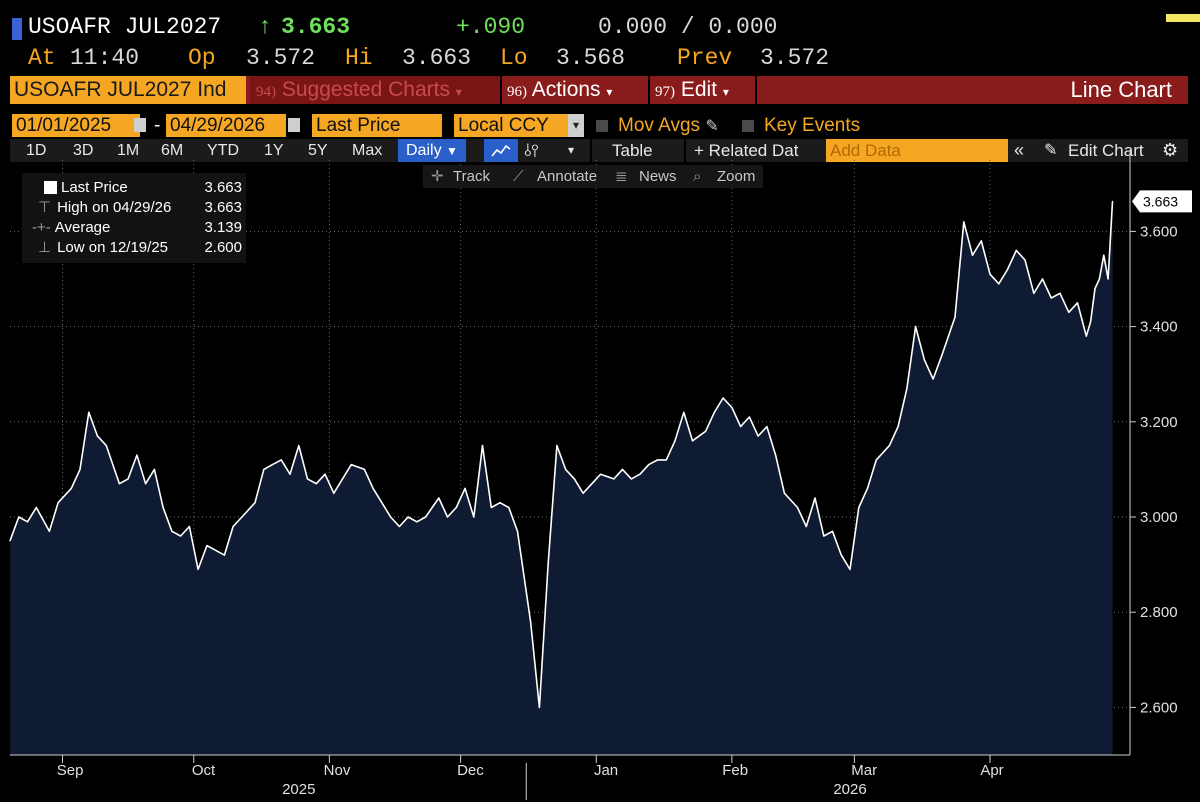 The width and height of the screenshot is (1200, 802). What do you see at coordinates (685, 150) in the screenshot?
I see `toolbar-divider` at bounding box center [685, 150].